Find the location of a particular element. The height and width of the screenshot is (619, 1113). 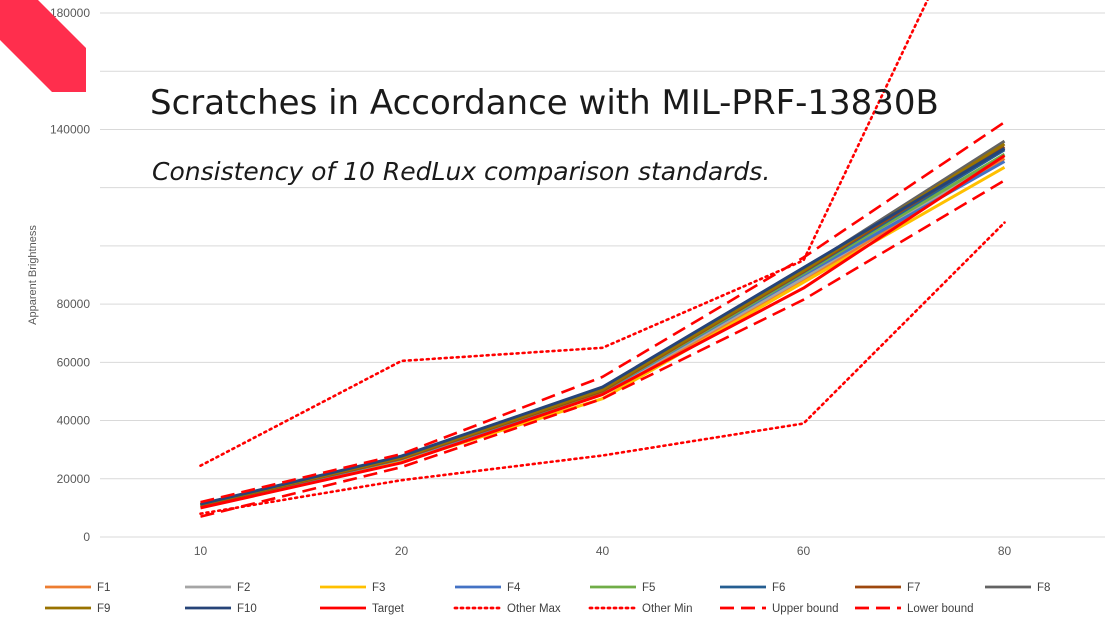

legend-item-f6: F6 is located at coordinates (752, 588).